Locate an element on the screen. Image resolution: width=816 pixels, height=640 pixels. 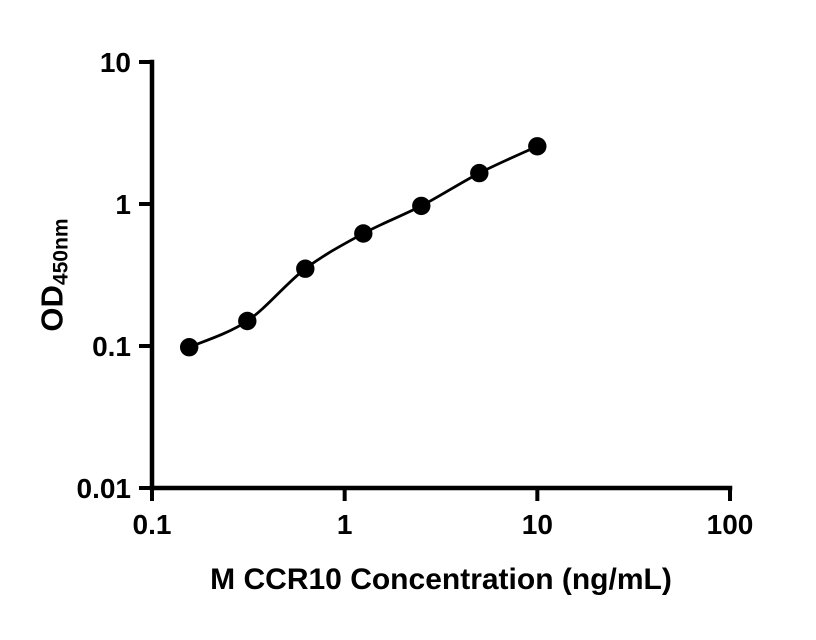
y-axis-title-sub: 450nm is located at coordinates (61, 252).